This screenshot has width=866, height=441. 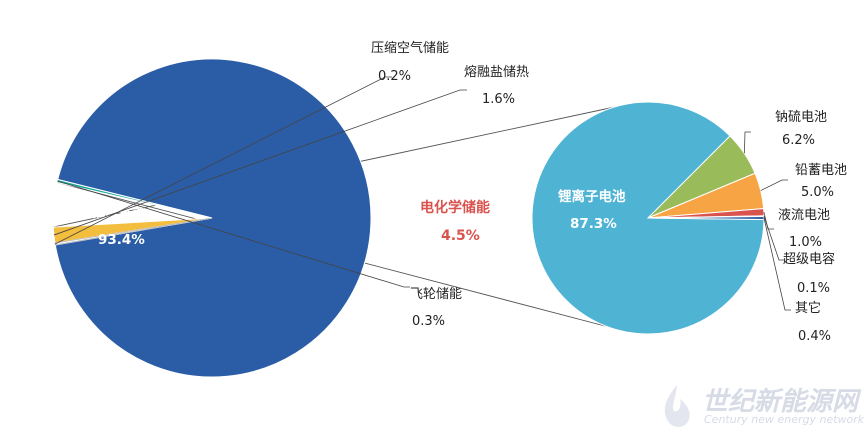 What do you see at coordinates (808, 308) in the screenshot?
I see `label-detail-name-5: 其它` at bounding box center [808, 308].